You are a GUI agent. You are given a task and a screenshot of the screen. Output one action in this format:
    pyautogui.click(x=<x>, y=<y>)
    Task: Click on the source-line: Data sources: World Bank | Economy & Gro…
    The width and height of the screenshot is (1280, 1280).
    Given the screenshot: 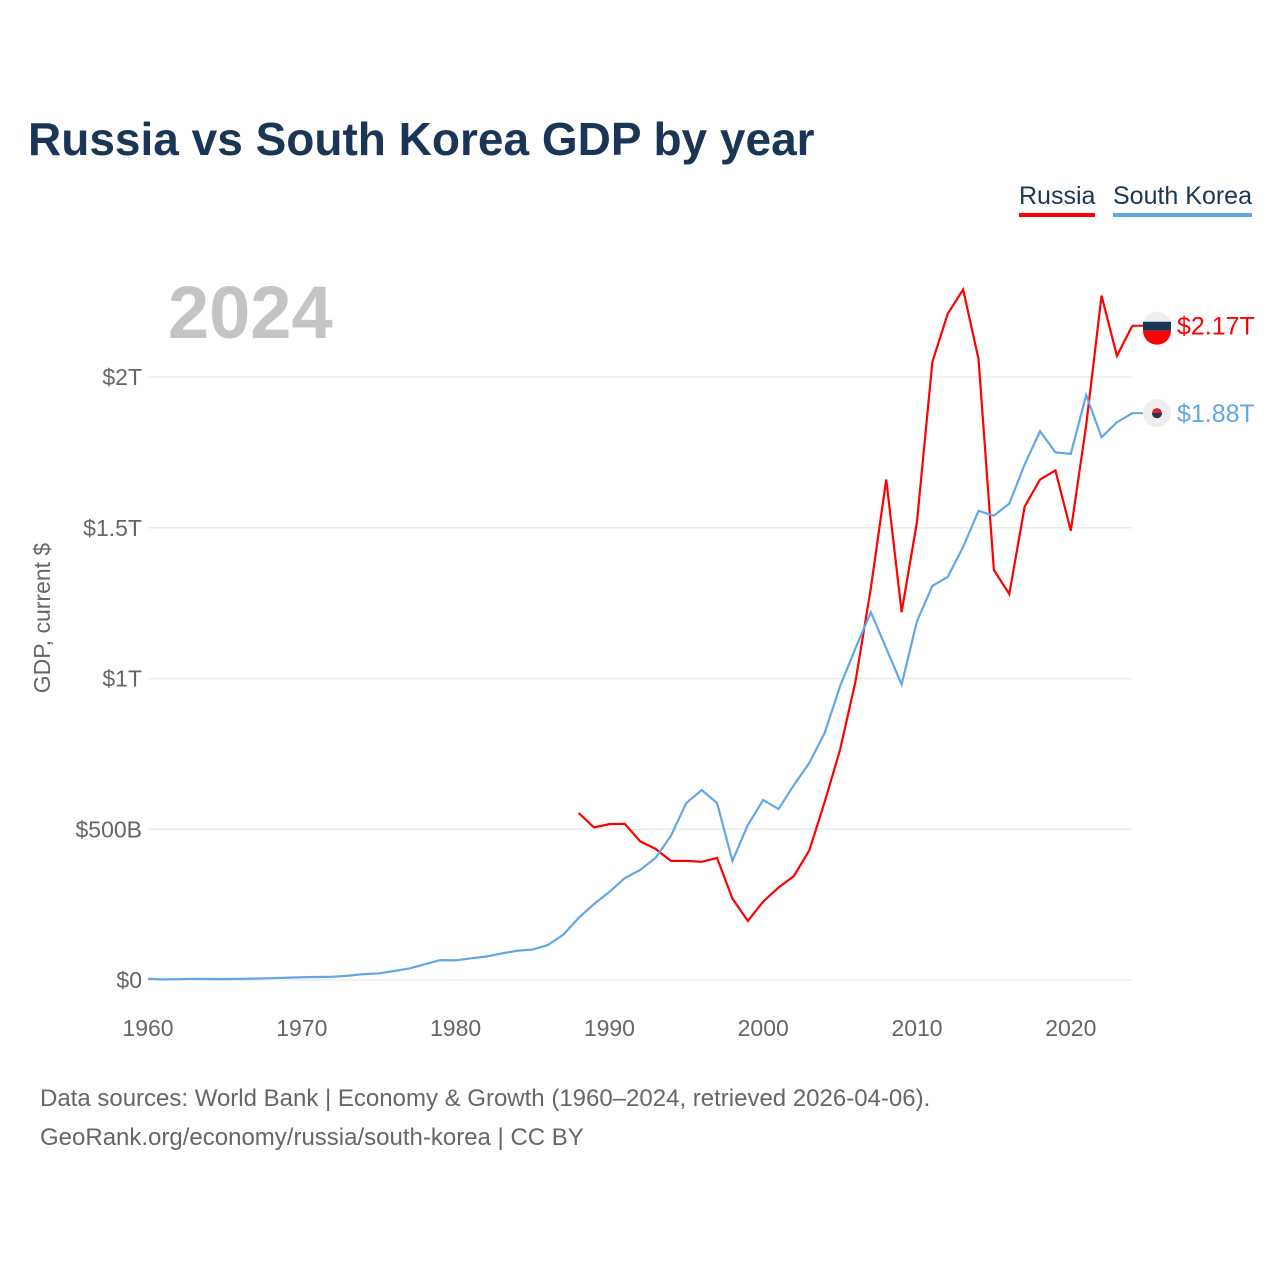 What is the action you would take?
    pyautogui.click(x=485, y=1098)
    